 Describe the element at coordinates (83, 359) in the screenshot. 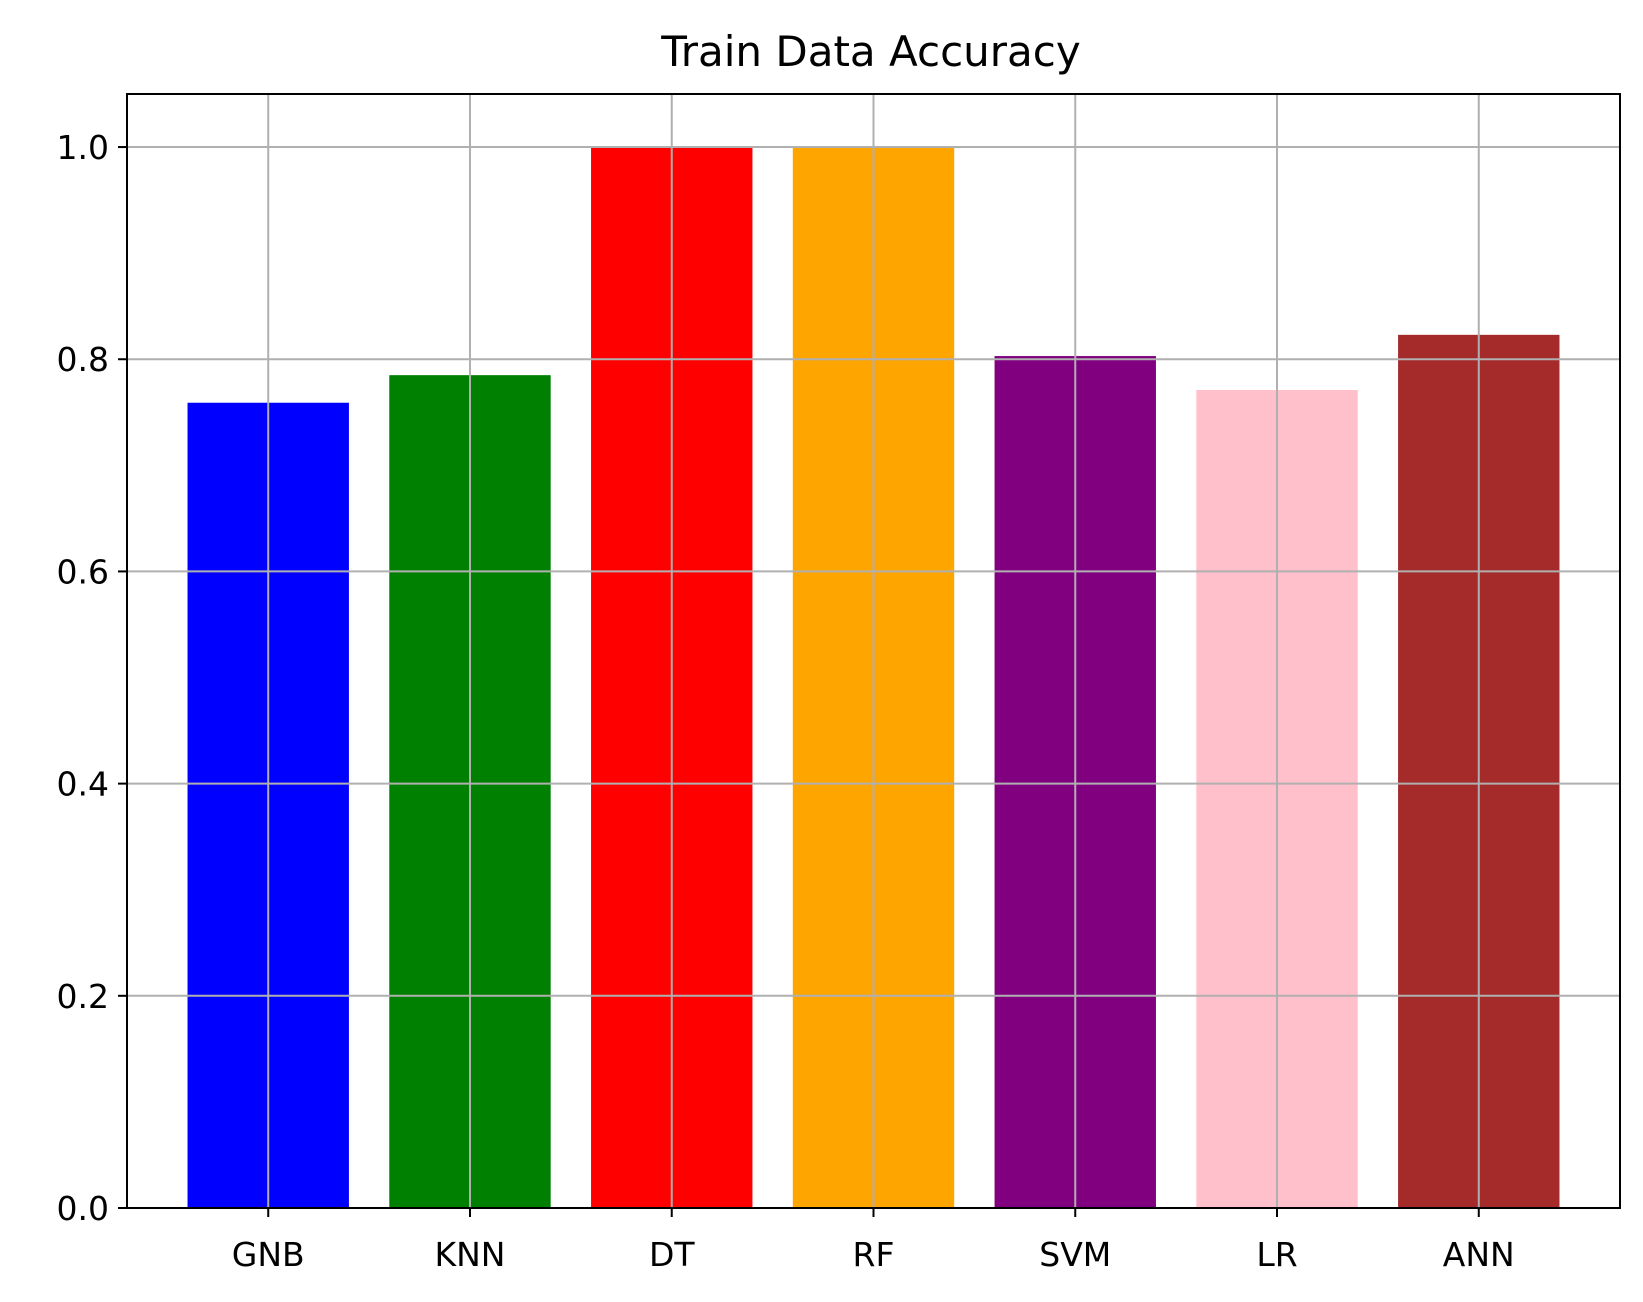

I see `y-tick-label: 0.8` at that location.